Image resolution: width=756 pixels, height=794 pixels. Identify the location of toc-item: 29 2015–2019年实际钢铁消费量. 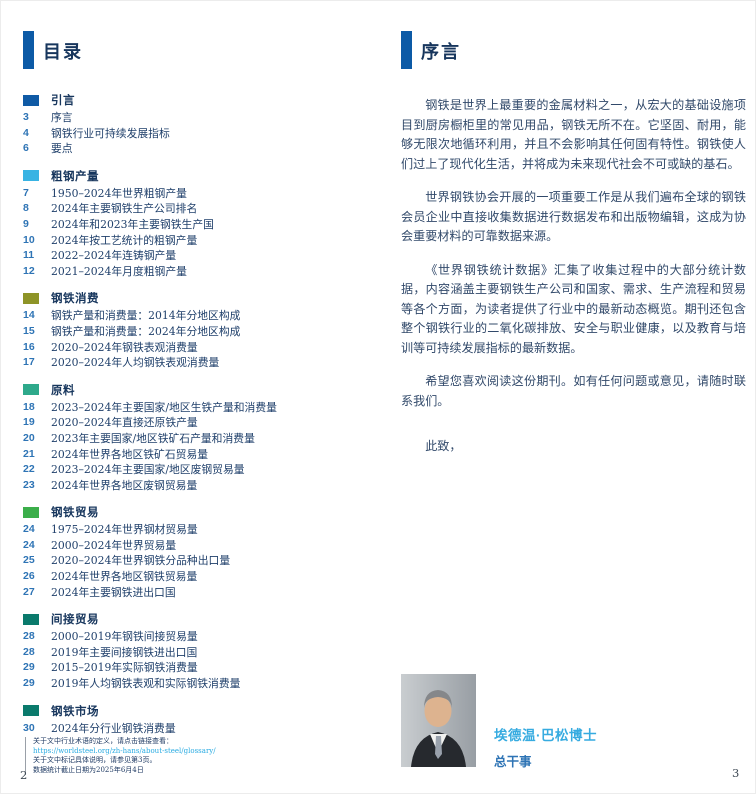
(198, 668).